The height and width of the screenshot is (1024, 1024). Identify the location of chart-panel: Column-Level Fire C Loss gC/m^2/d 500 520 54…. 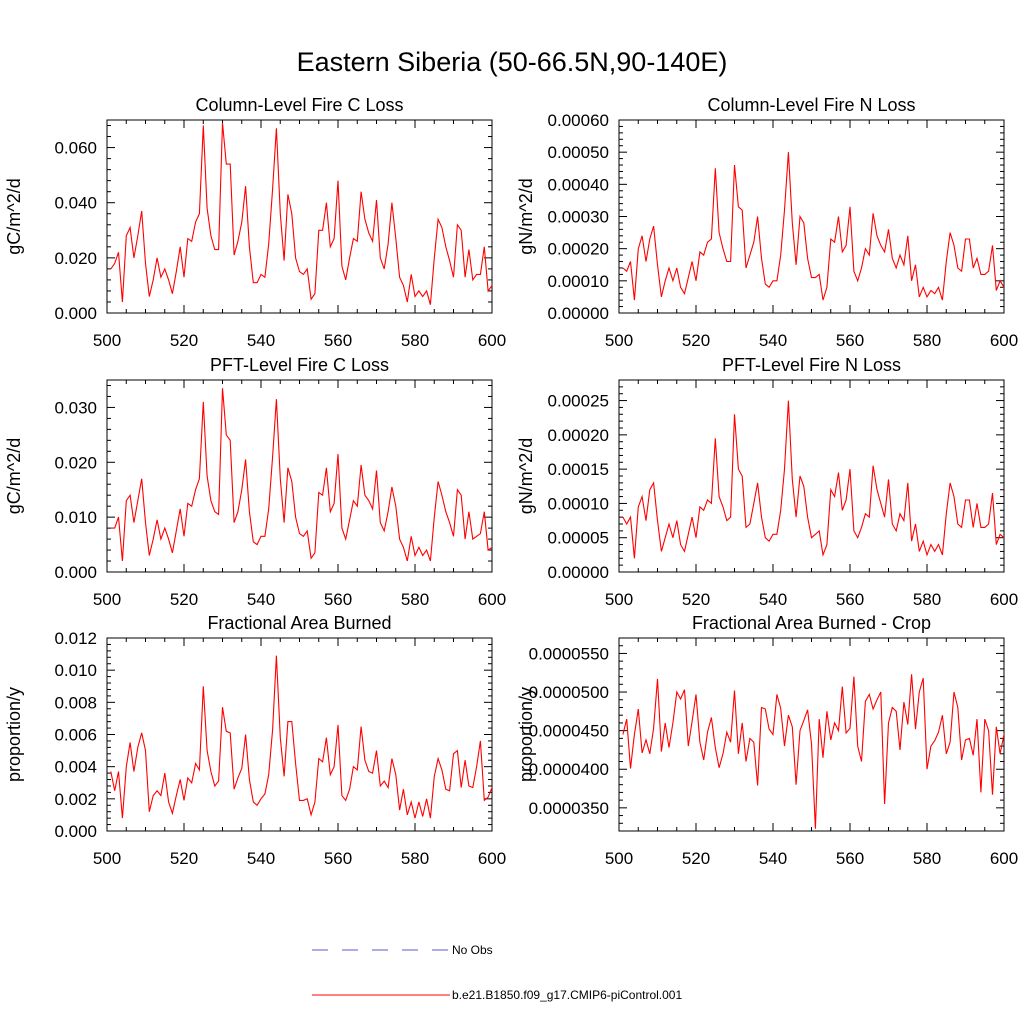
(255, 222).